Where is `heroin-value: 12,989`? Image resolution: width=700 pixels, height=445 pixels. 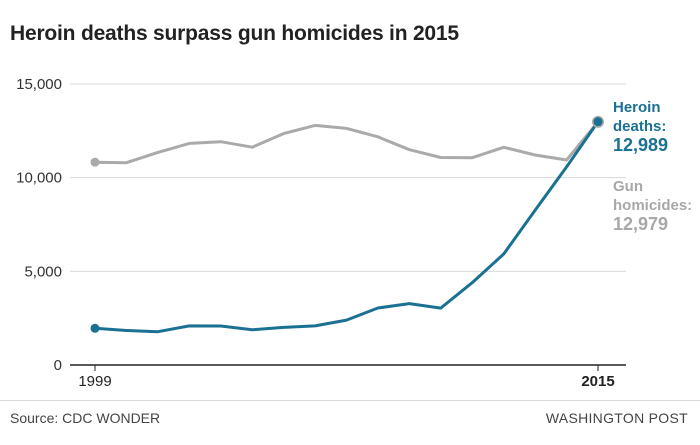 heroin-value: 12,989 is located at coordinates (641, 145).